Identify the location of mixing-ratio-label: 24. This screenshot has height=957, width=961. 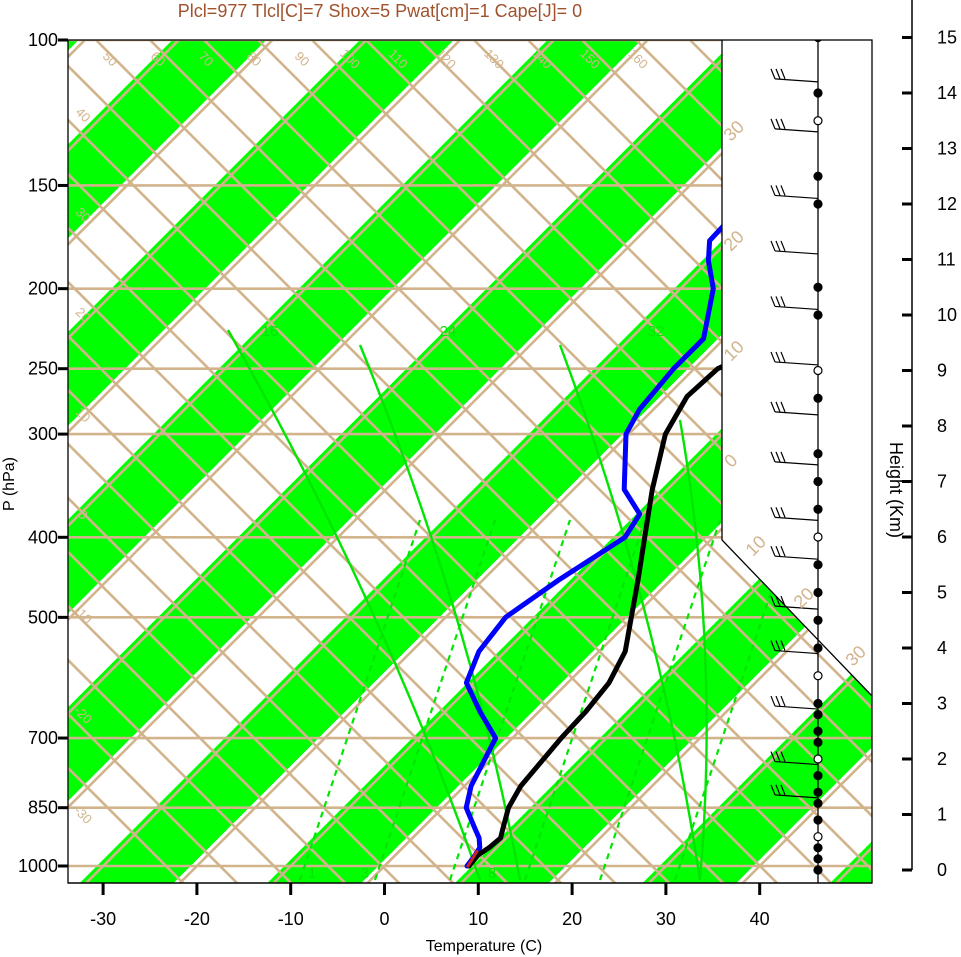
(448, 331).